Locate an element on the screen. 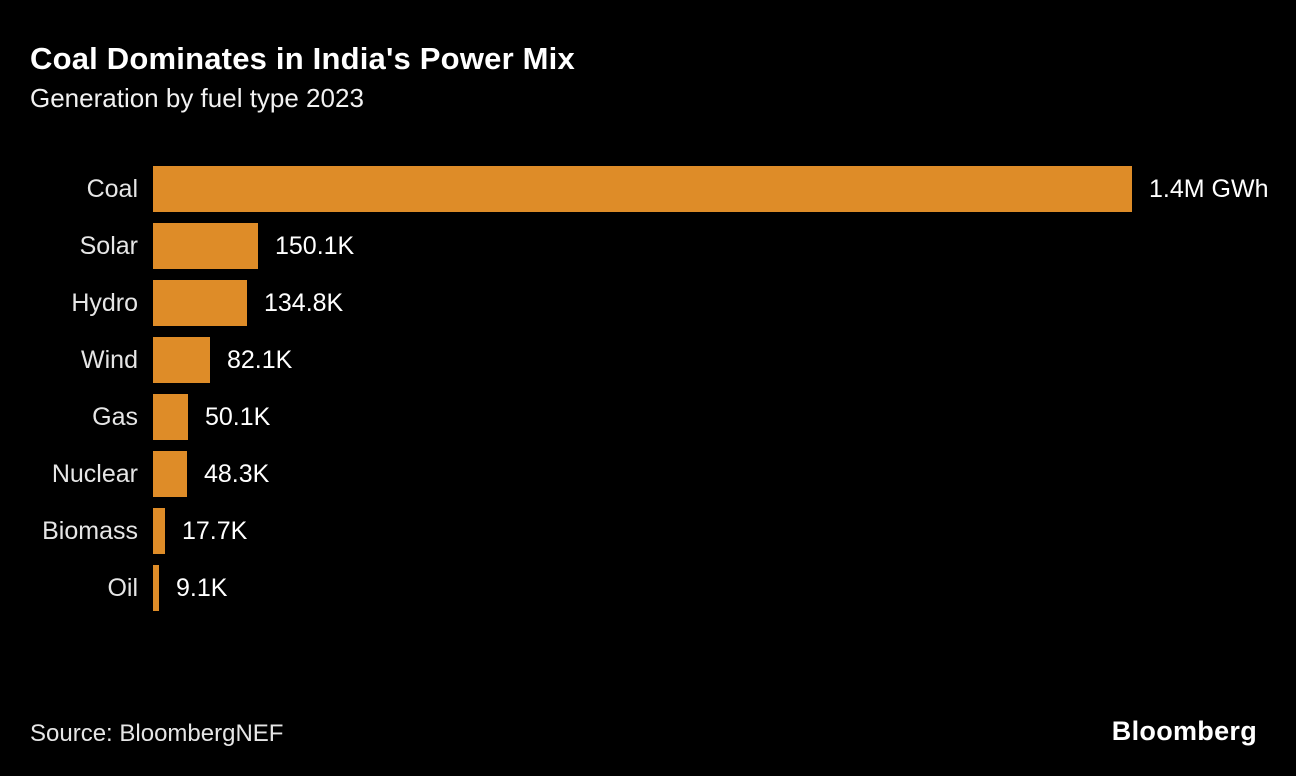 The height and width of the screenshot is (776, 1296). value-label: 50.1K is located at coordinates (238, 417).